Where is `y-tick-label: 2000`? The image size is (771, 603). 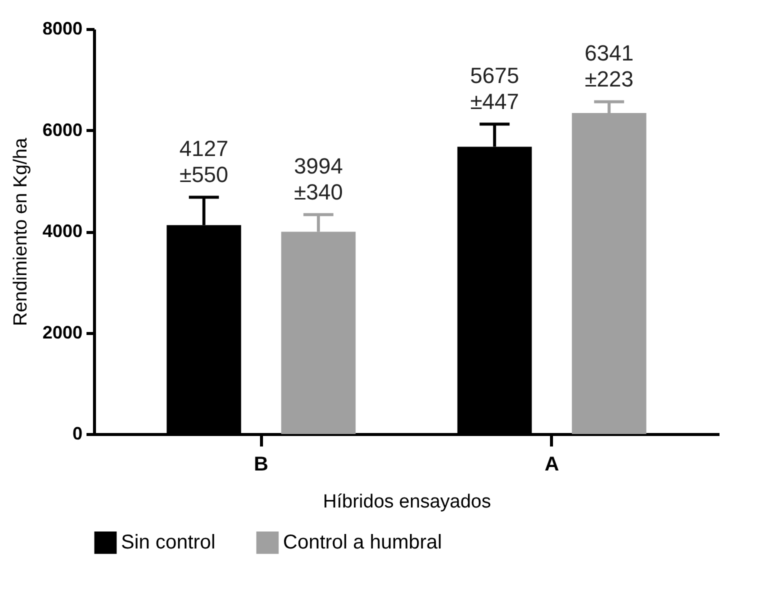 y-tick-label: 2000 is located at coordinates (62, 332).